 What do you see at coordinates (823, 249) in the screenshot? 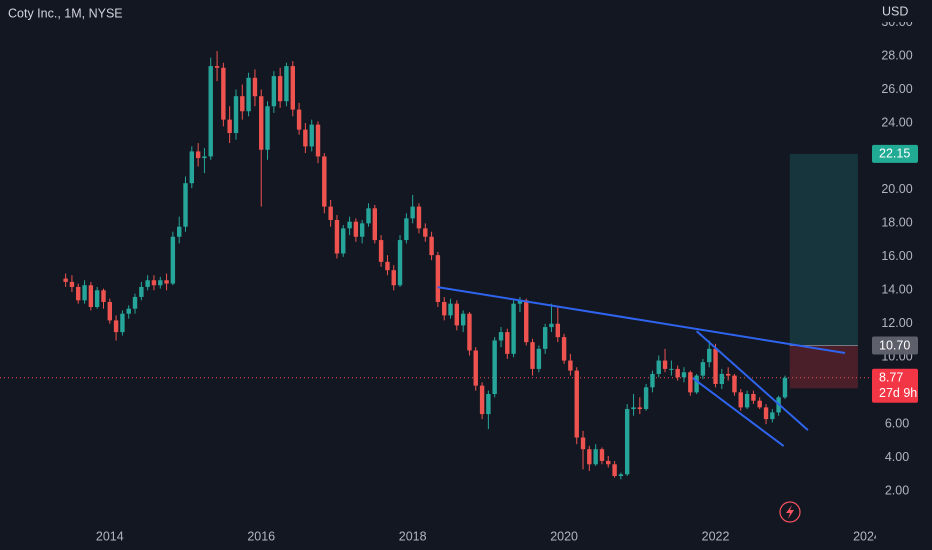
I see `target-zone` at bounding box center [823, 249].